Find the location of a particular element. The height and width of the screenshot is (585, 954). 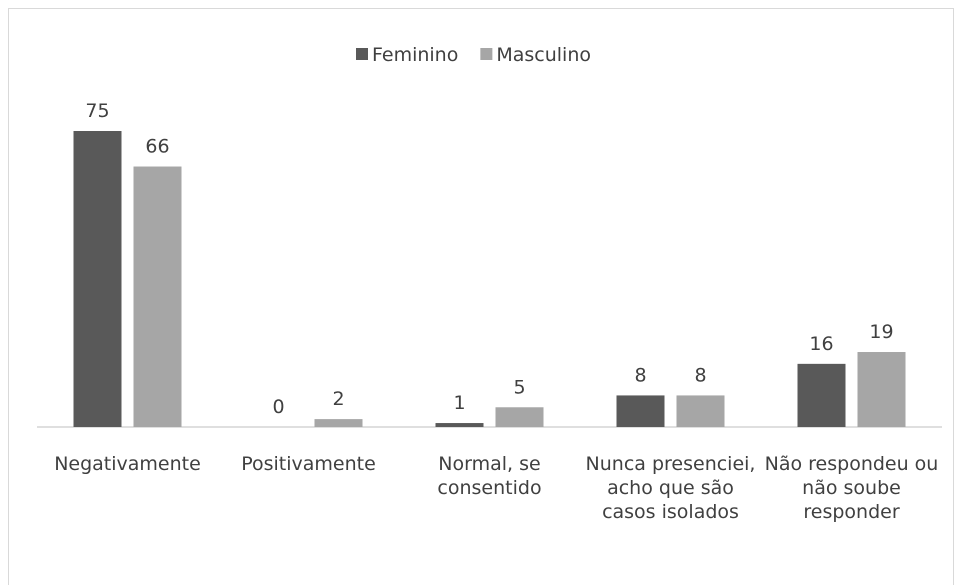

data-label: 5 is located at coordinates (519, 387).